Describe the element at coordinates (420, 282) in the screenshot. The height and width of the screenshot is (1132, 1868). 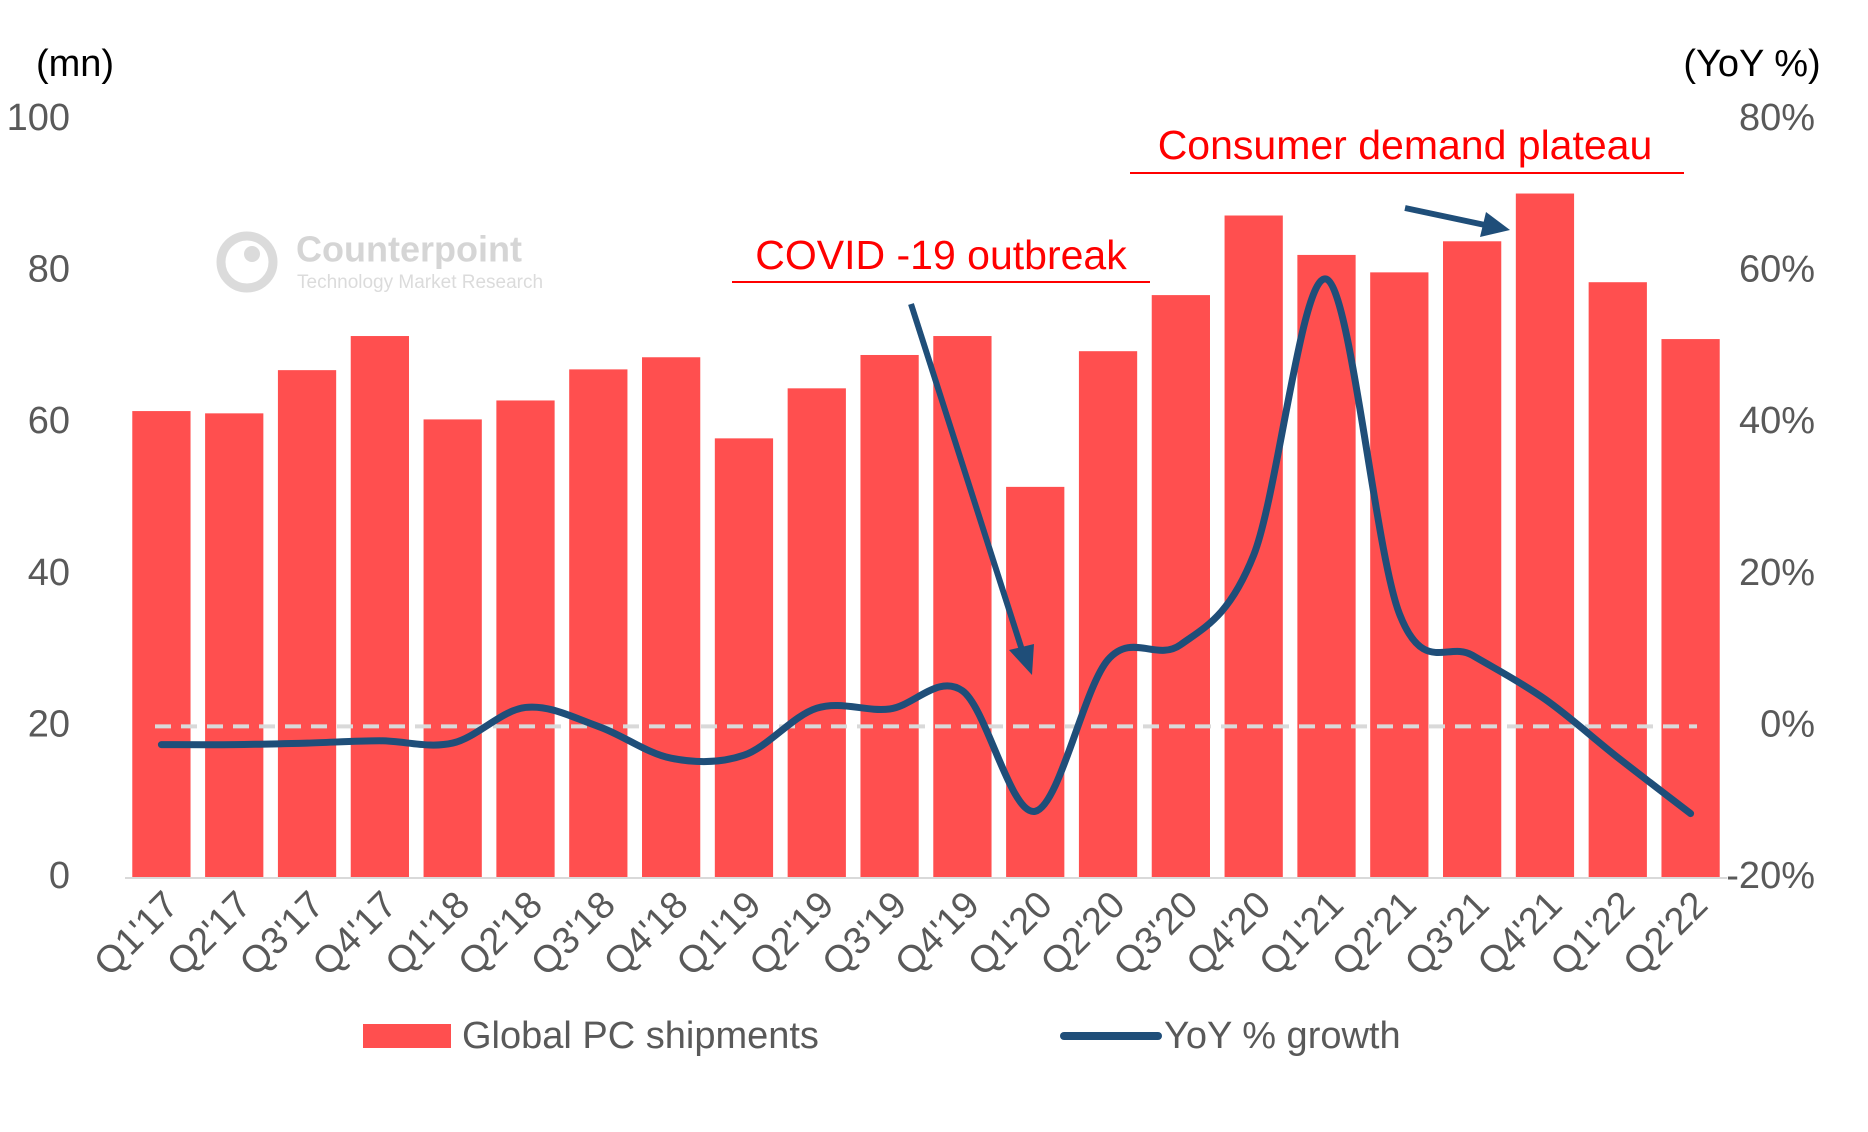
I see `watermark-tagline: Technology Market Research` at that location.